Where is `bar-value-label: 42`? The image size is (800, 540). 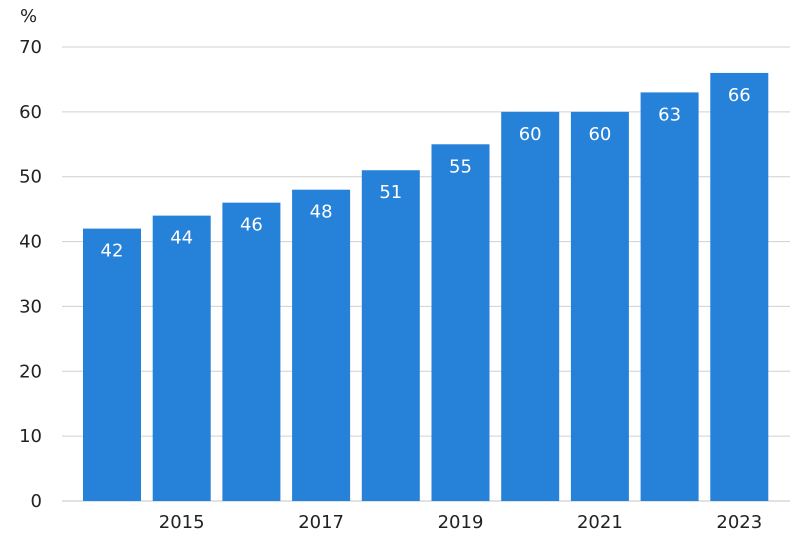
bar-value-label: 42 is located at coordinates (112, 251).